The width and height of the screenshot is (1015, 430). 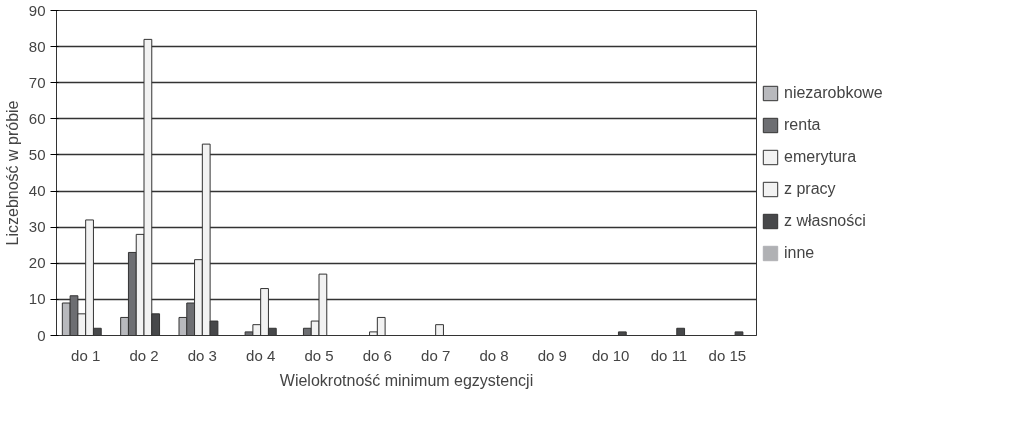 I want to click on legend-label: z własności, so click(x=825, y=220).